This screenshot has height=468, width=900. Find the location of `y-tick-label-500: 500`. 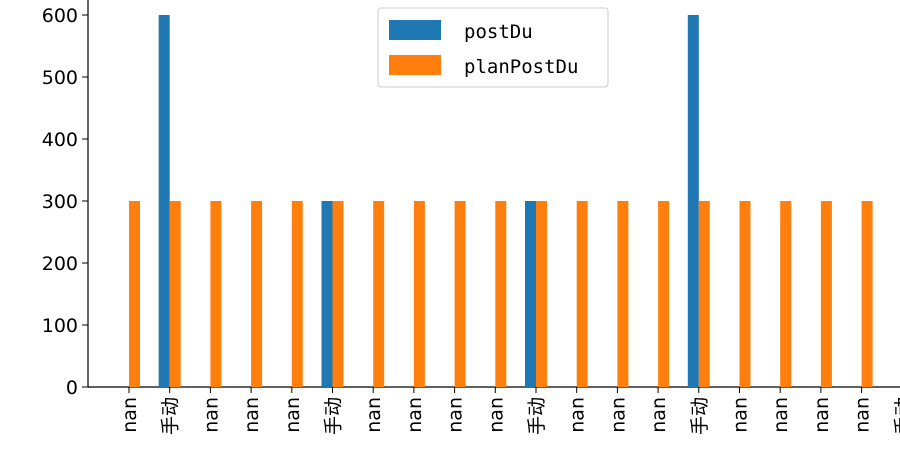

y-tick-label-500: 500 is located at coordinates (60, 78).